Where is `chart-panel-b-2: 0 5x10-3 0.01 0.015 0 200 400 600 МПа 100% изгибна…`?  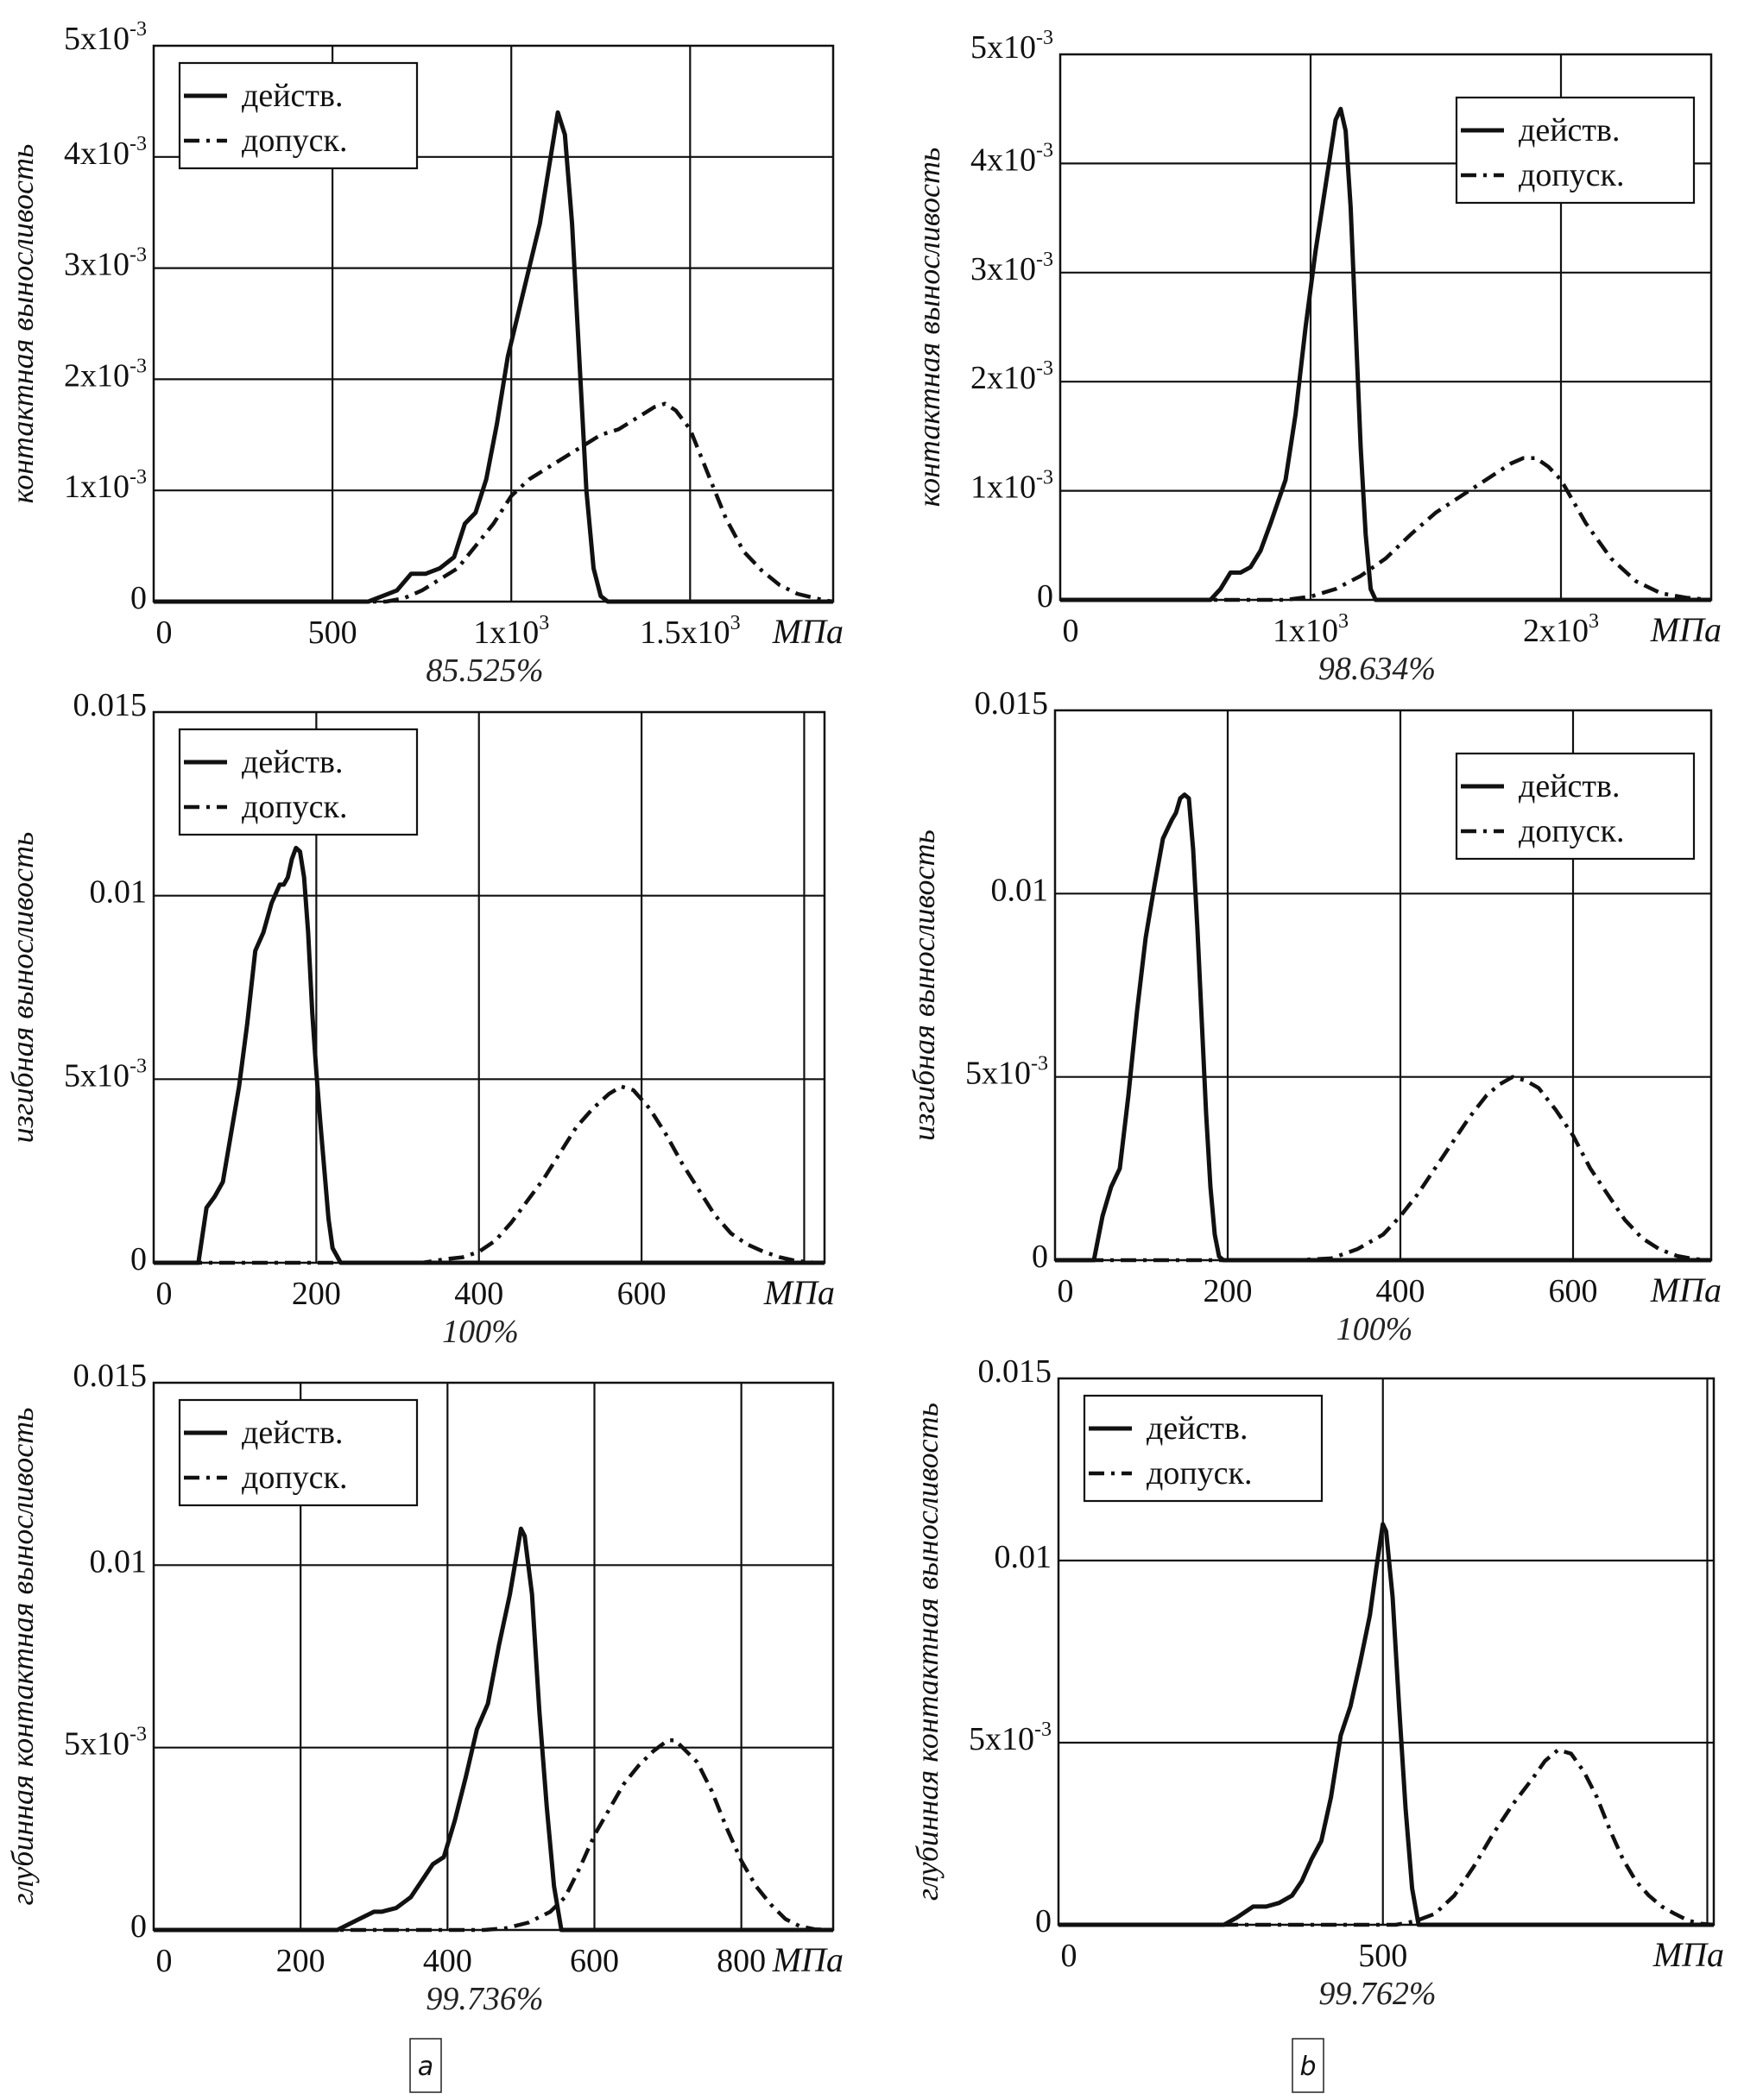 chart-panel-b-2: 0 5x10-3 0.01 0.015 0 200 400 600 МПа 100% изгибна… is located at coordinates (1314, 1016).